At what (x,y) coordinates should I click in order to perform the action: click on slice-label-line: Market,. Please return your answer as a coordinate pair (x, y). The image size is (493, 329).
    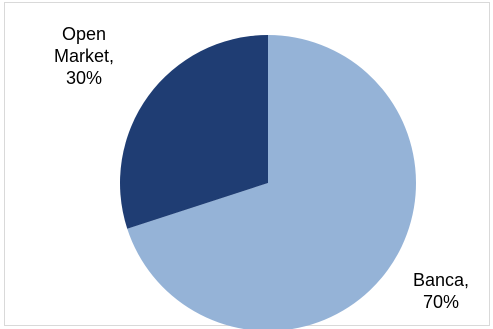
    Looking at the image, I should click on (84, 56).